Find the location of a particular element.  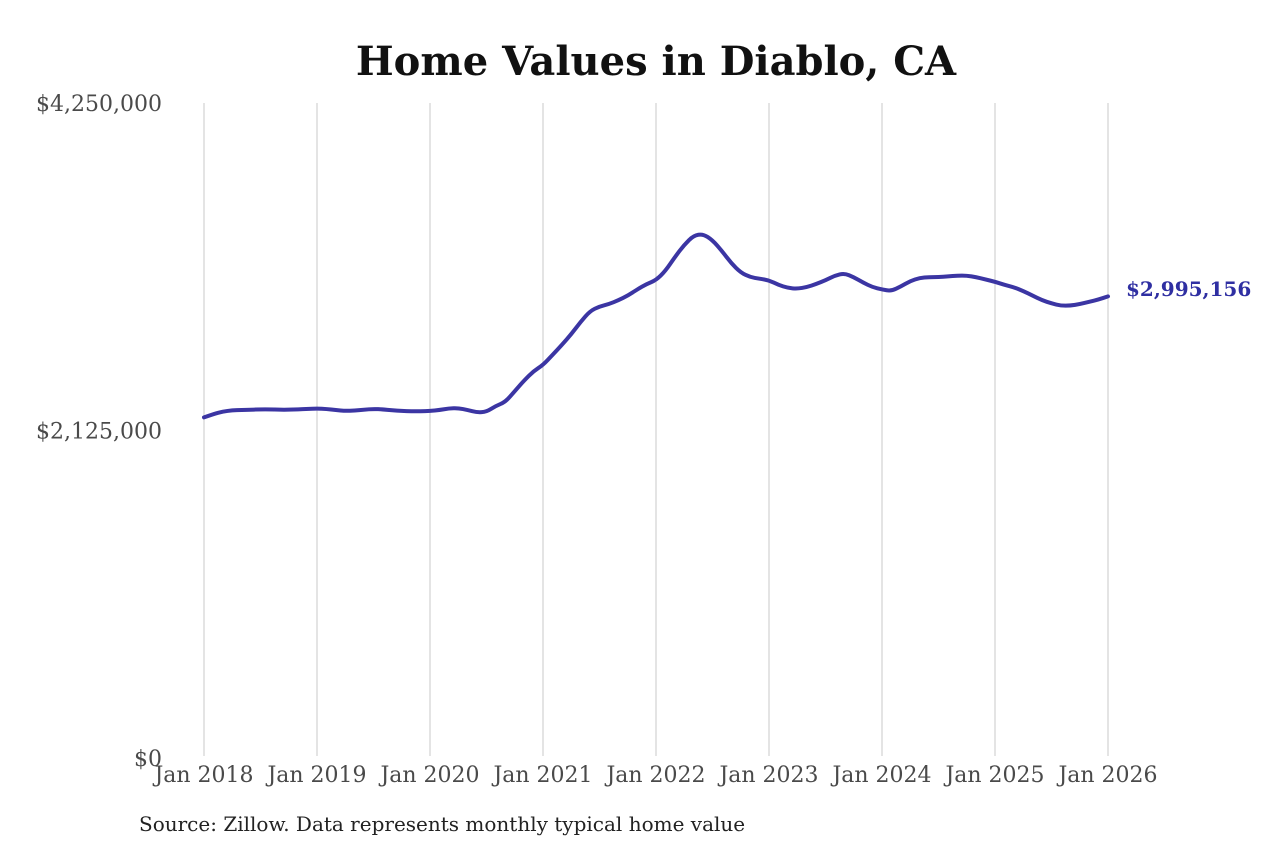

x-tick-label: Jan 2021 is located at coordinates (541, 775).